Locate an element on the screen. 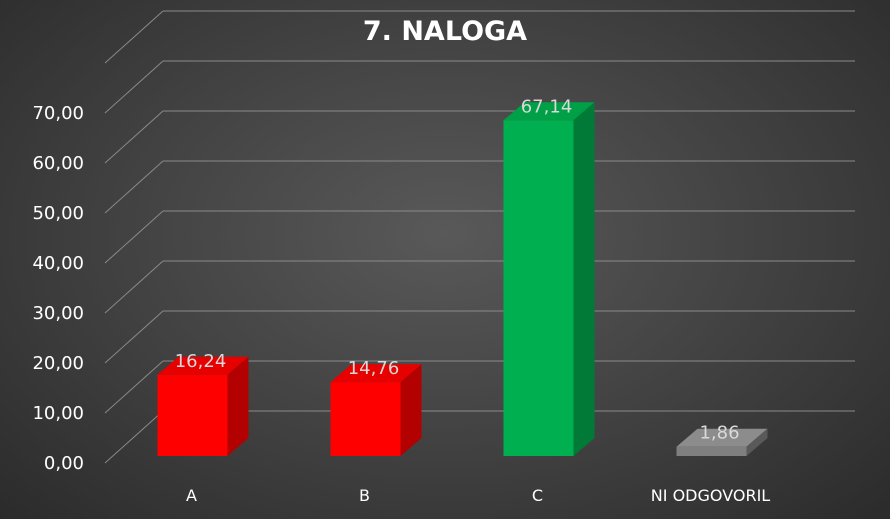 The width and height of the screenshot is (890, 519). bar-ni-odgovoril is located at coordinates (722, 442).